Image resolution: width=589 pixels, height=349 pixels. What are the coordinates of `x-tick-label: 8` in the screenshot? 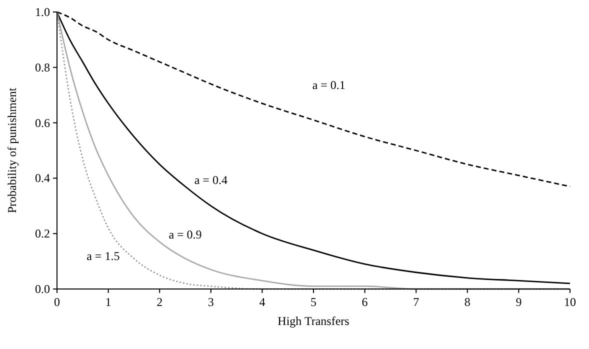 It's located at (467, 302).